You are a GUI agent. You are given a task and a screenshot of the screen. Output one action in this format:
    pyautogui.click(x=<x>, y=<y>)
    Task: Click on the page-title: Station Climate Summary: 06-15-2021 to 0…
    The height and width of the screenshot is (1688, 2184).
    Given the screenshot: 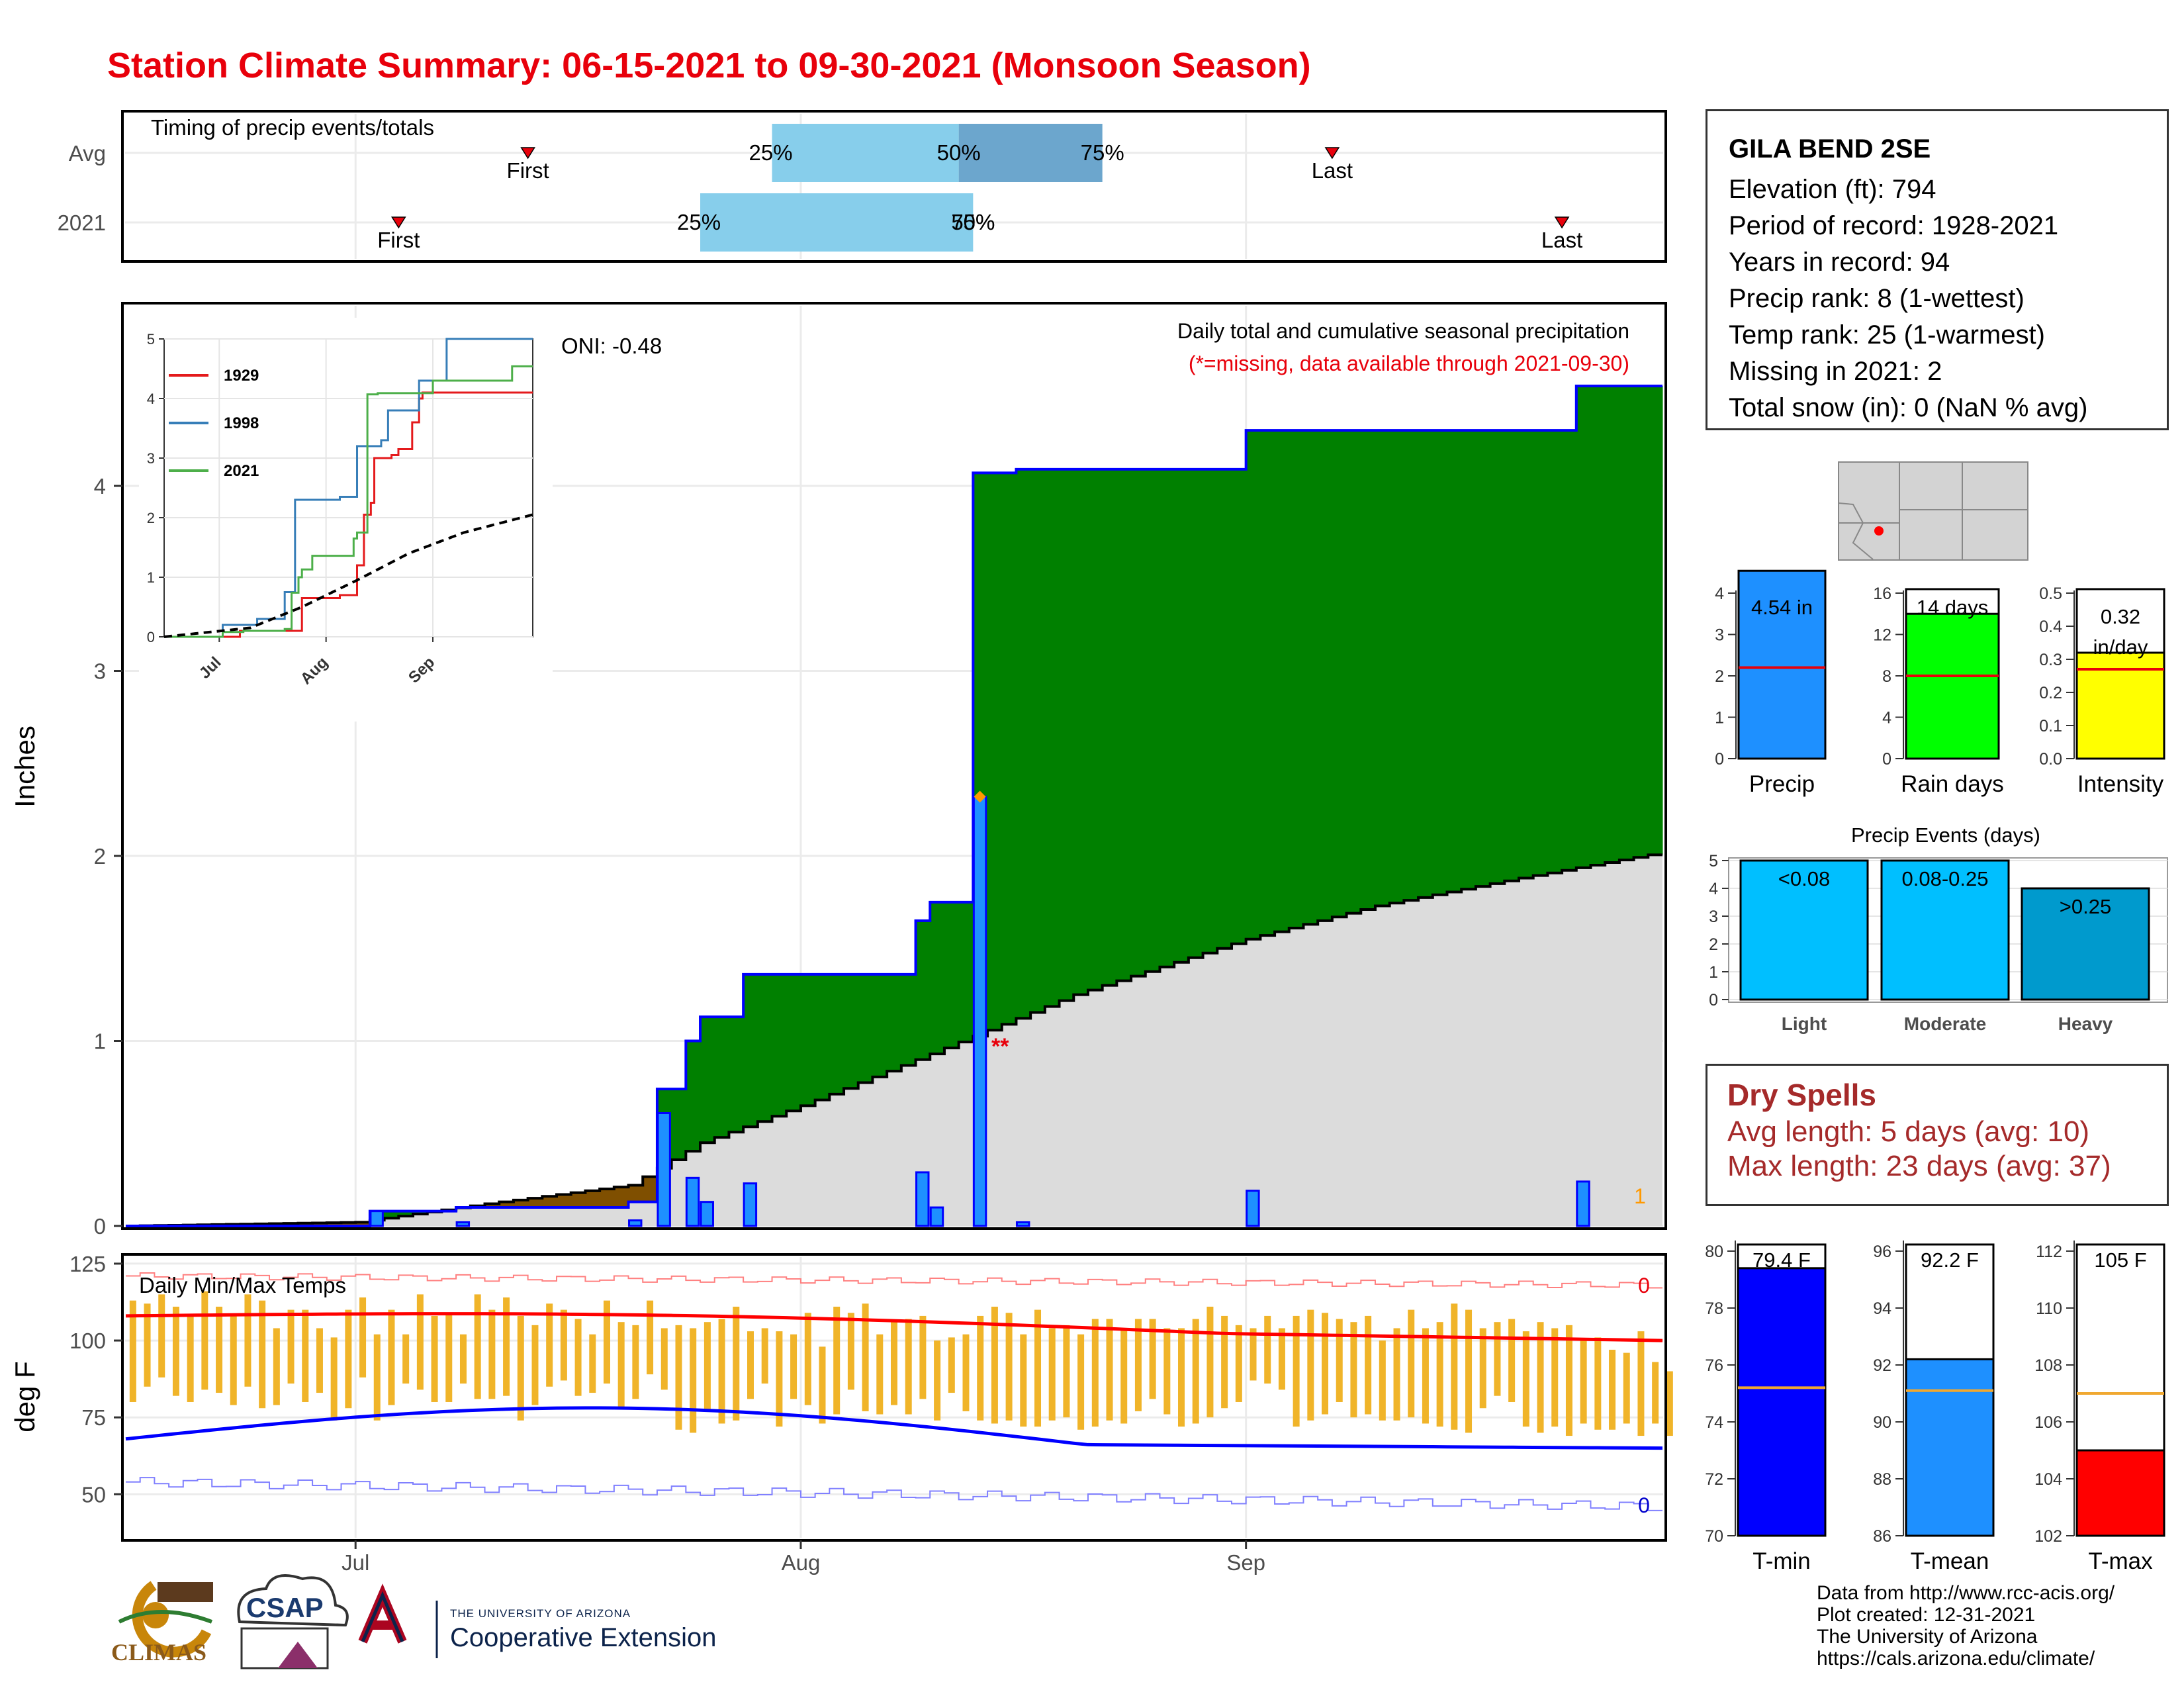 What is the action you would take?
    pyautogui.click(x=709, y=65)
    